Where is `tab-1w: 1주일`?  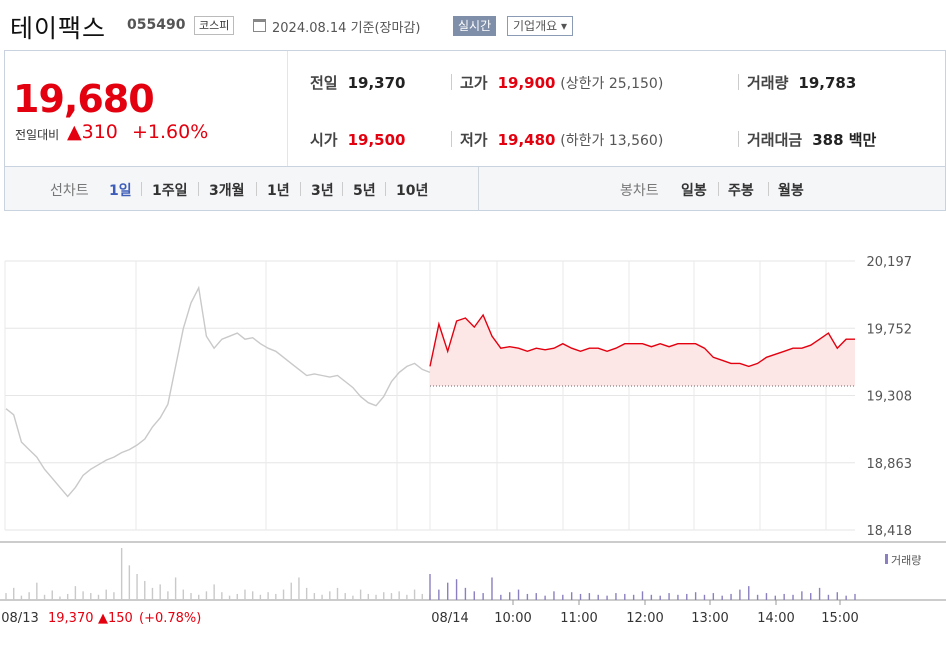
tab-1w: 1주일 is located at coordinates (170, 191).